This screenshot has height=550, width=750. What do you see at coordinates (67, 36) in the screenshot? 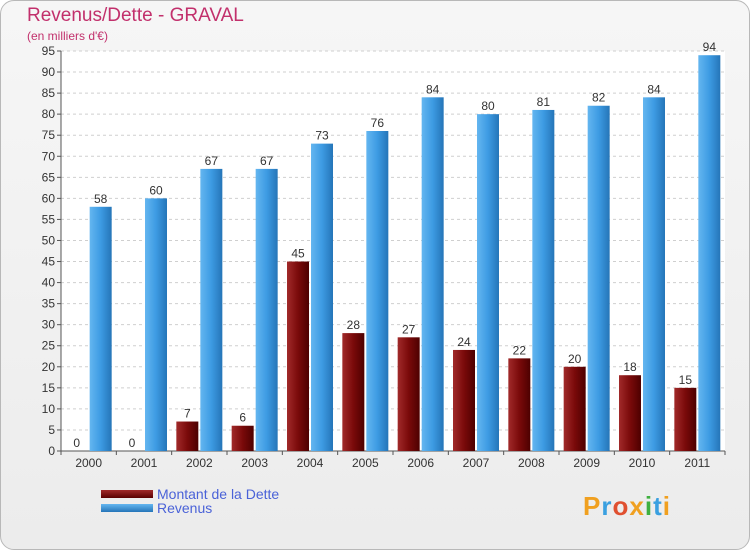
I see `chart-subtitle: (en milliers d'€)` at bounding box center [67, 36].